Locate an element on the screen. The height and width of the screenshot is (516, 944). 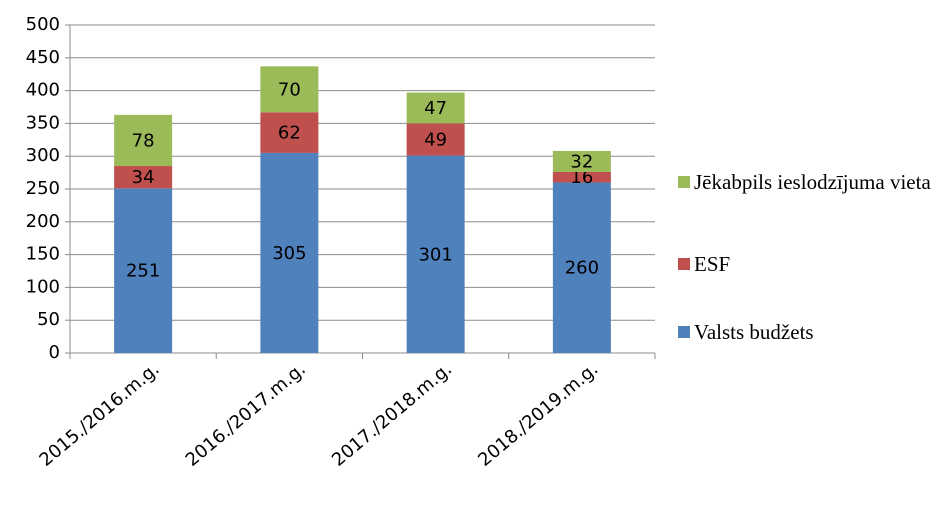
y-tick-label: 450 is located at coordinates (43, 57).